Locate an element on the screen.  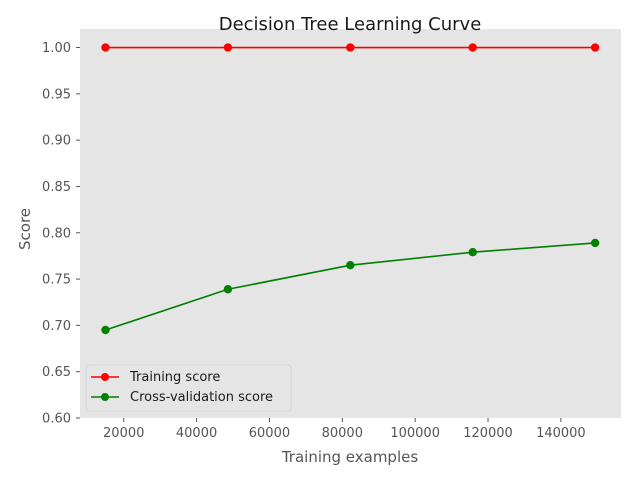
x-tick-label: 60000 is located at coordinates (269, 433).